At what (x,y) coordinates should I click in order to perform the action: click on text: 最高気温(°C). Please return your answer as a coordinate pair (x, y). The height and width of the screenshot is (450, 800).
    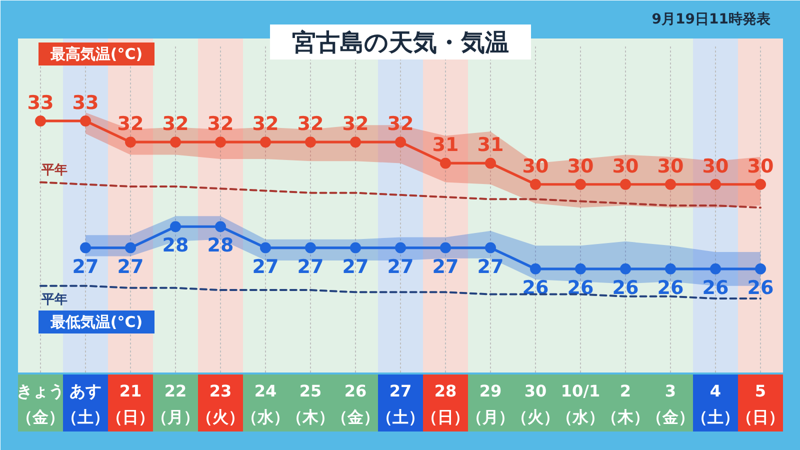
    Looking at the image, I should click on (96, 54).